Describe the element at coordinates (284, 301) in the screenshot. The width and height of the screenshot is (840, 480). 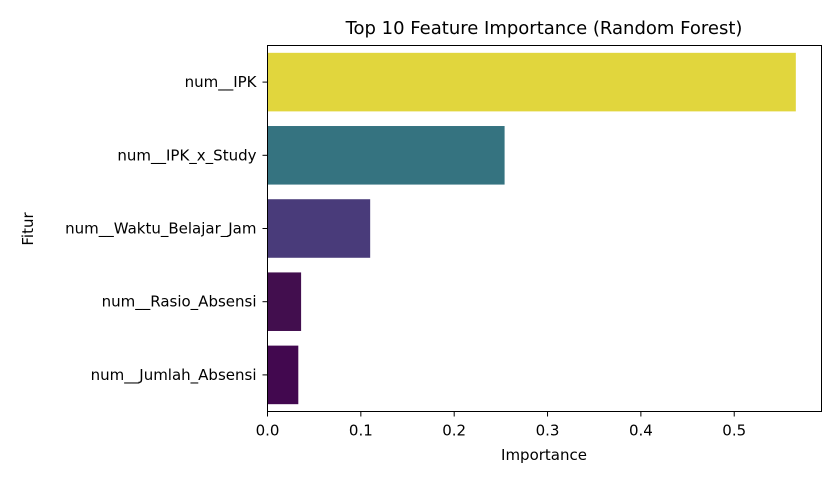
I see `bar-num-rasio-absensi` at that location.